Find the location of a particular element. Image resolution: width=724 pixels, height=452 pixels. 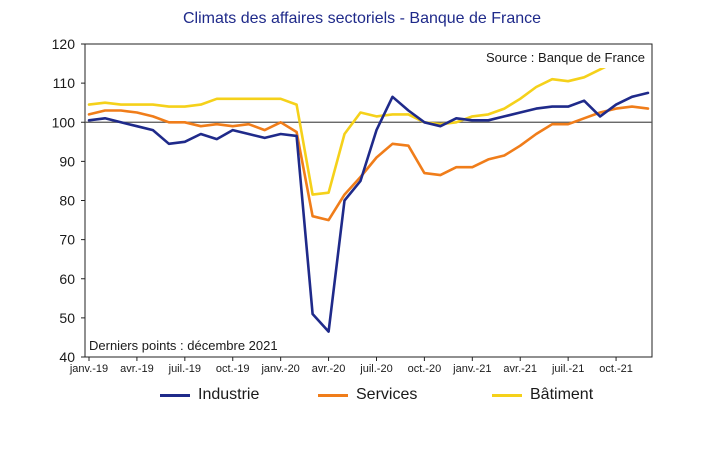

legend-item-industrie: Industrie is located at coordinates (209, 395).